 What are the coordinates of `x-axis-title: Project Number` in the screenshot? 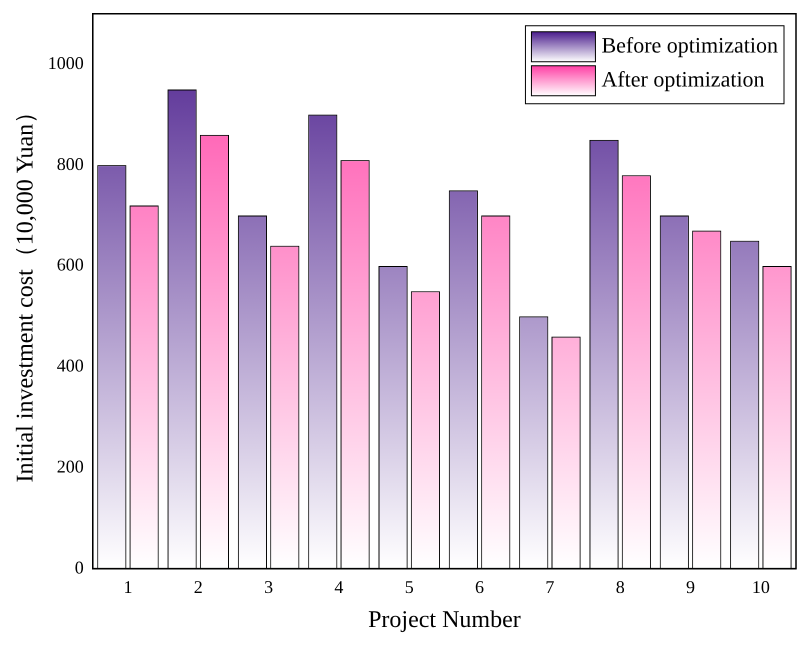 It's located at (444, 619).